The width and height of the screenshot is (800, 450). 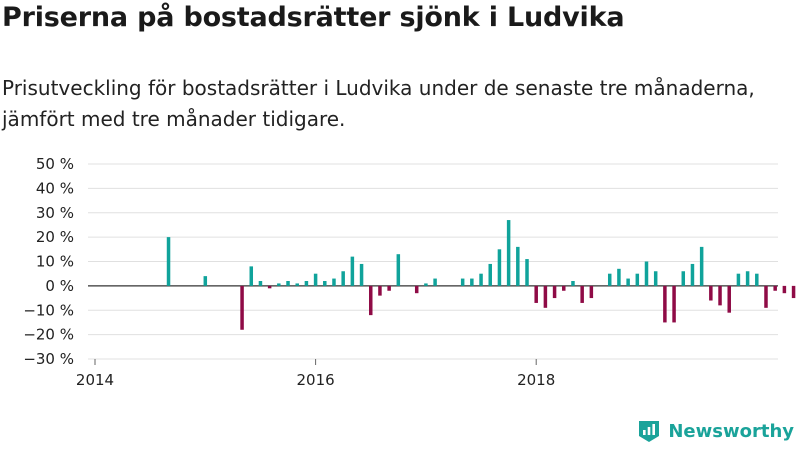 I want to click on y-tick-label: −20 %, so click(x=48, y=335).